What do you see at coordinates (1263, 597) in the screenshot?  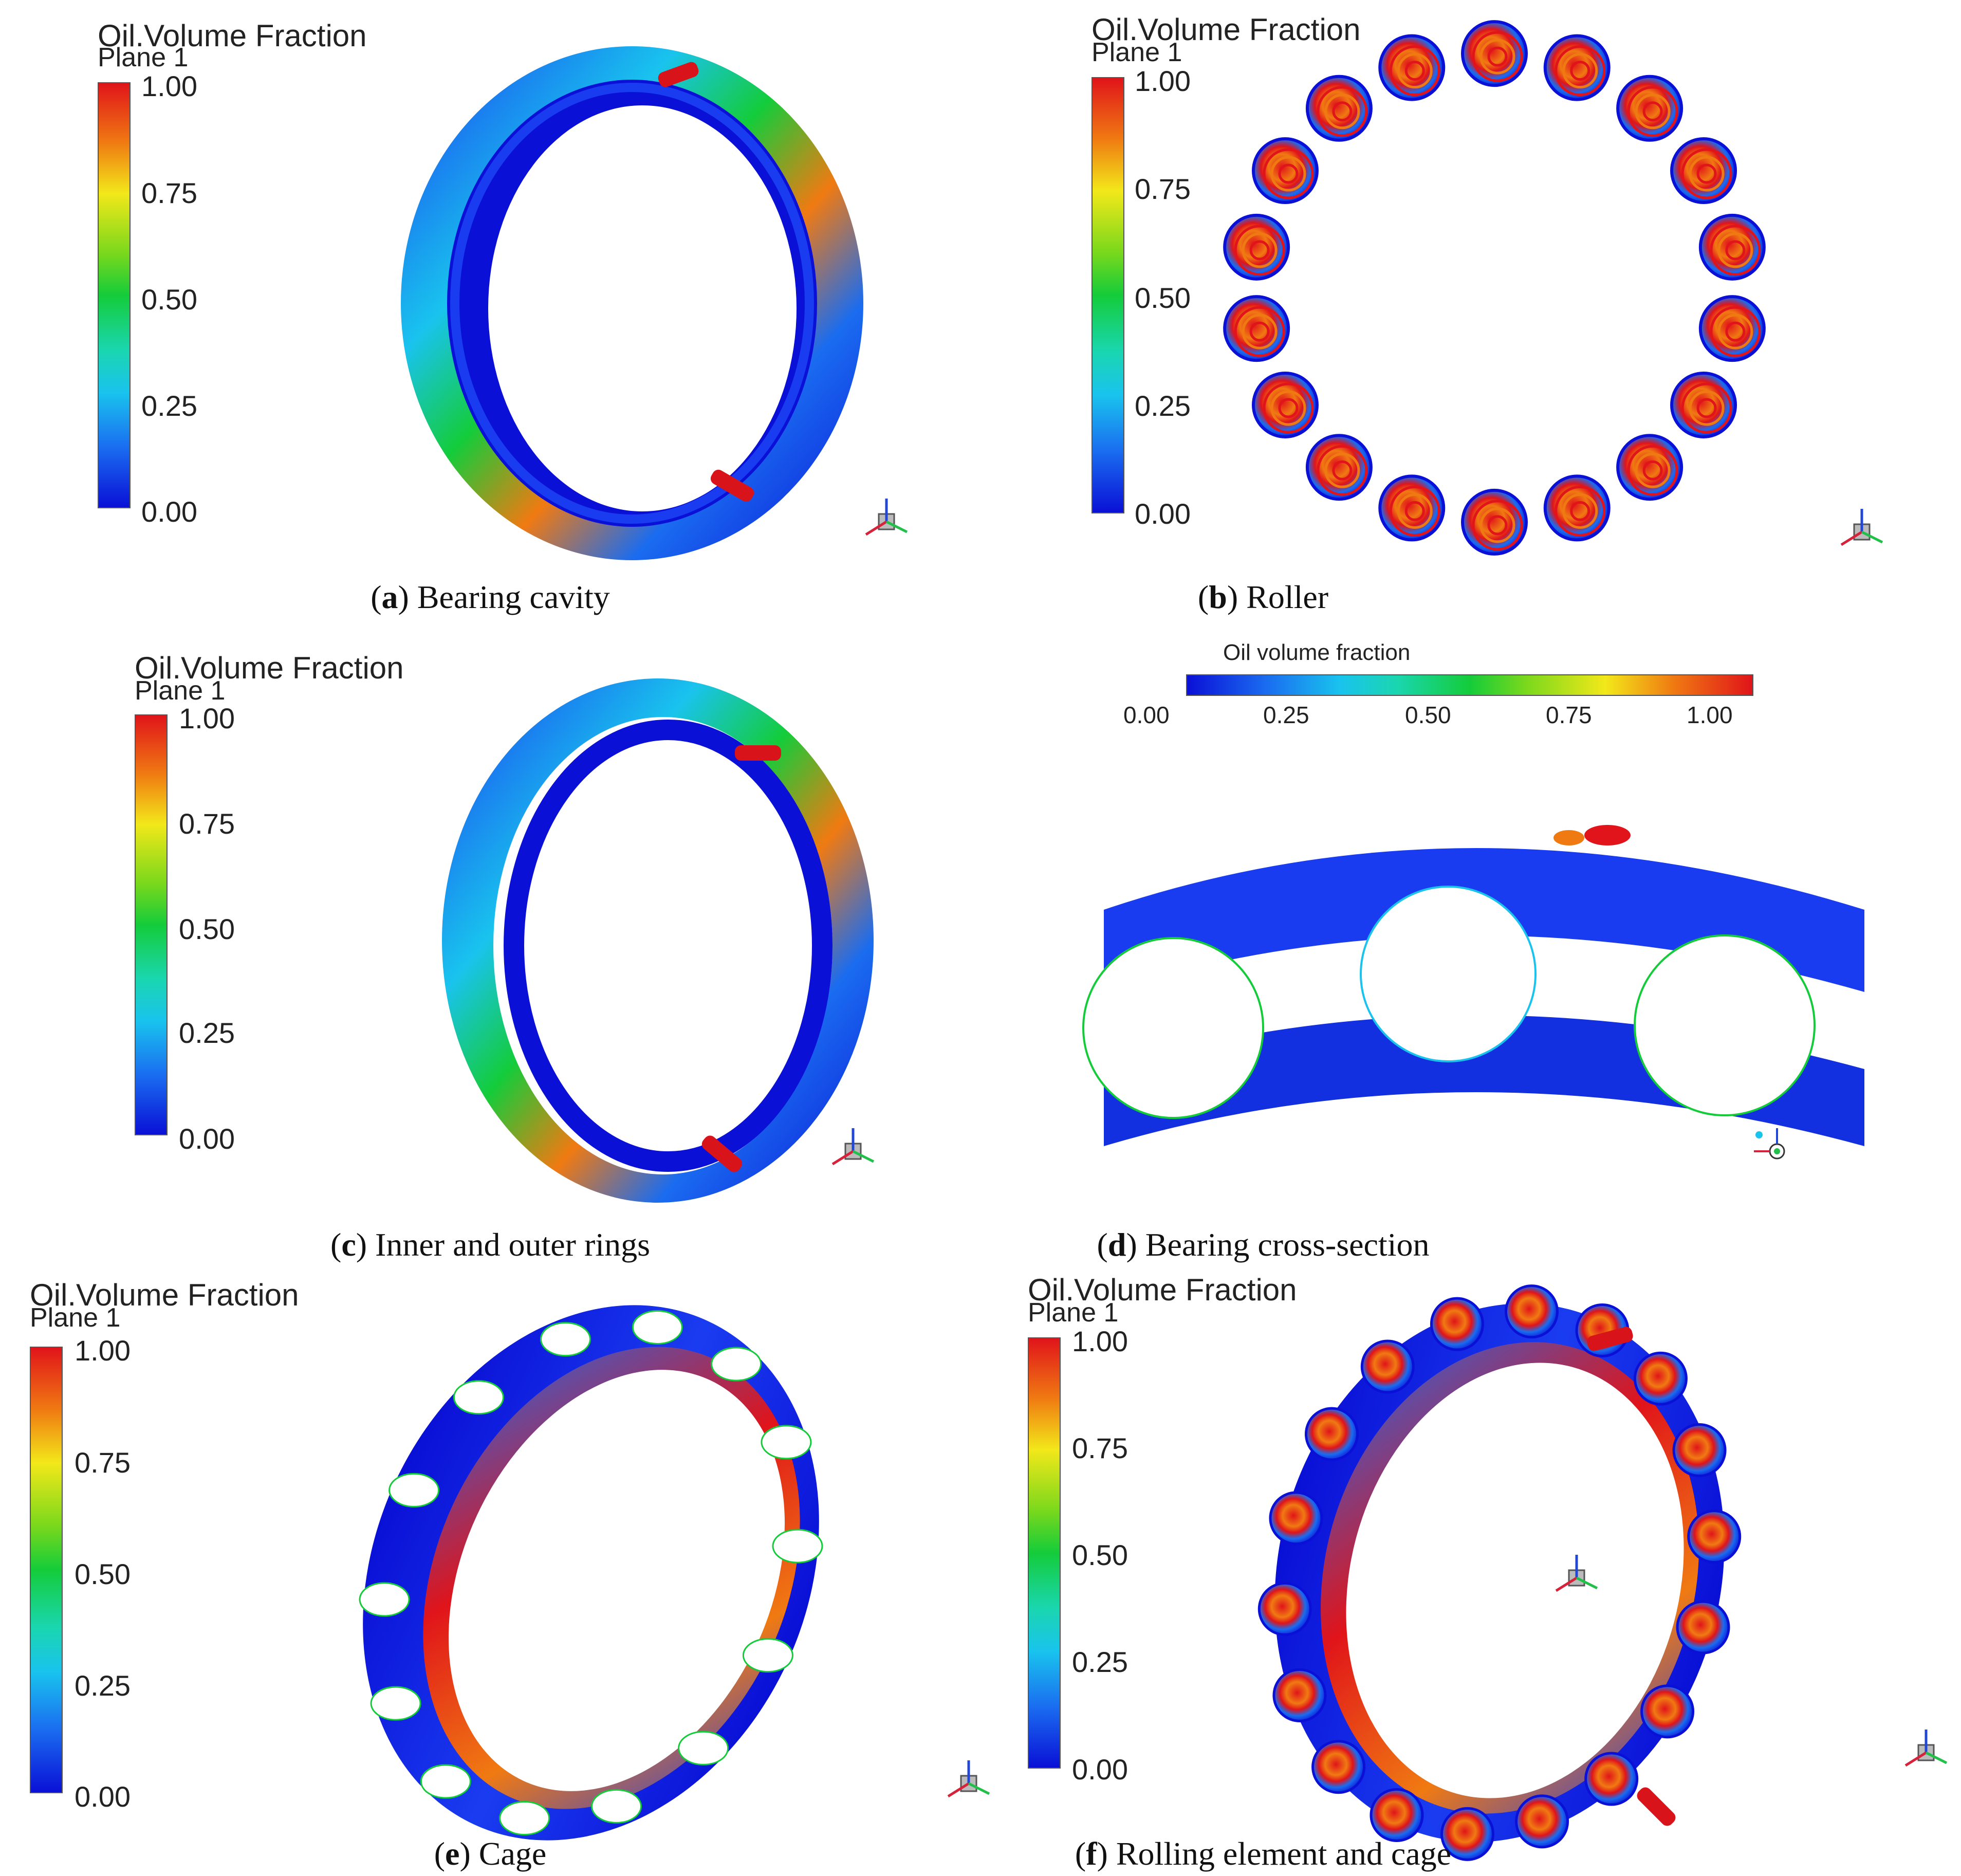 I see `caption-b: (b) Roller` at bounding box center [1263, 597].